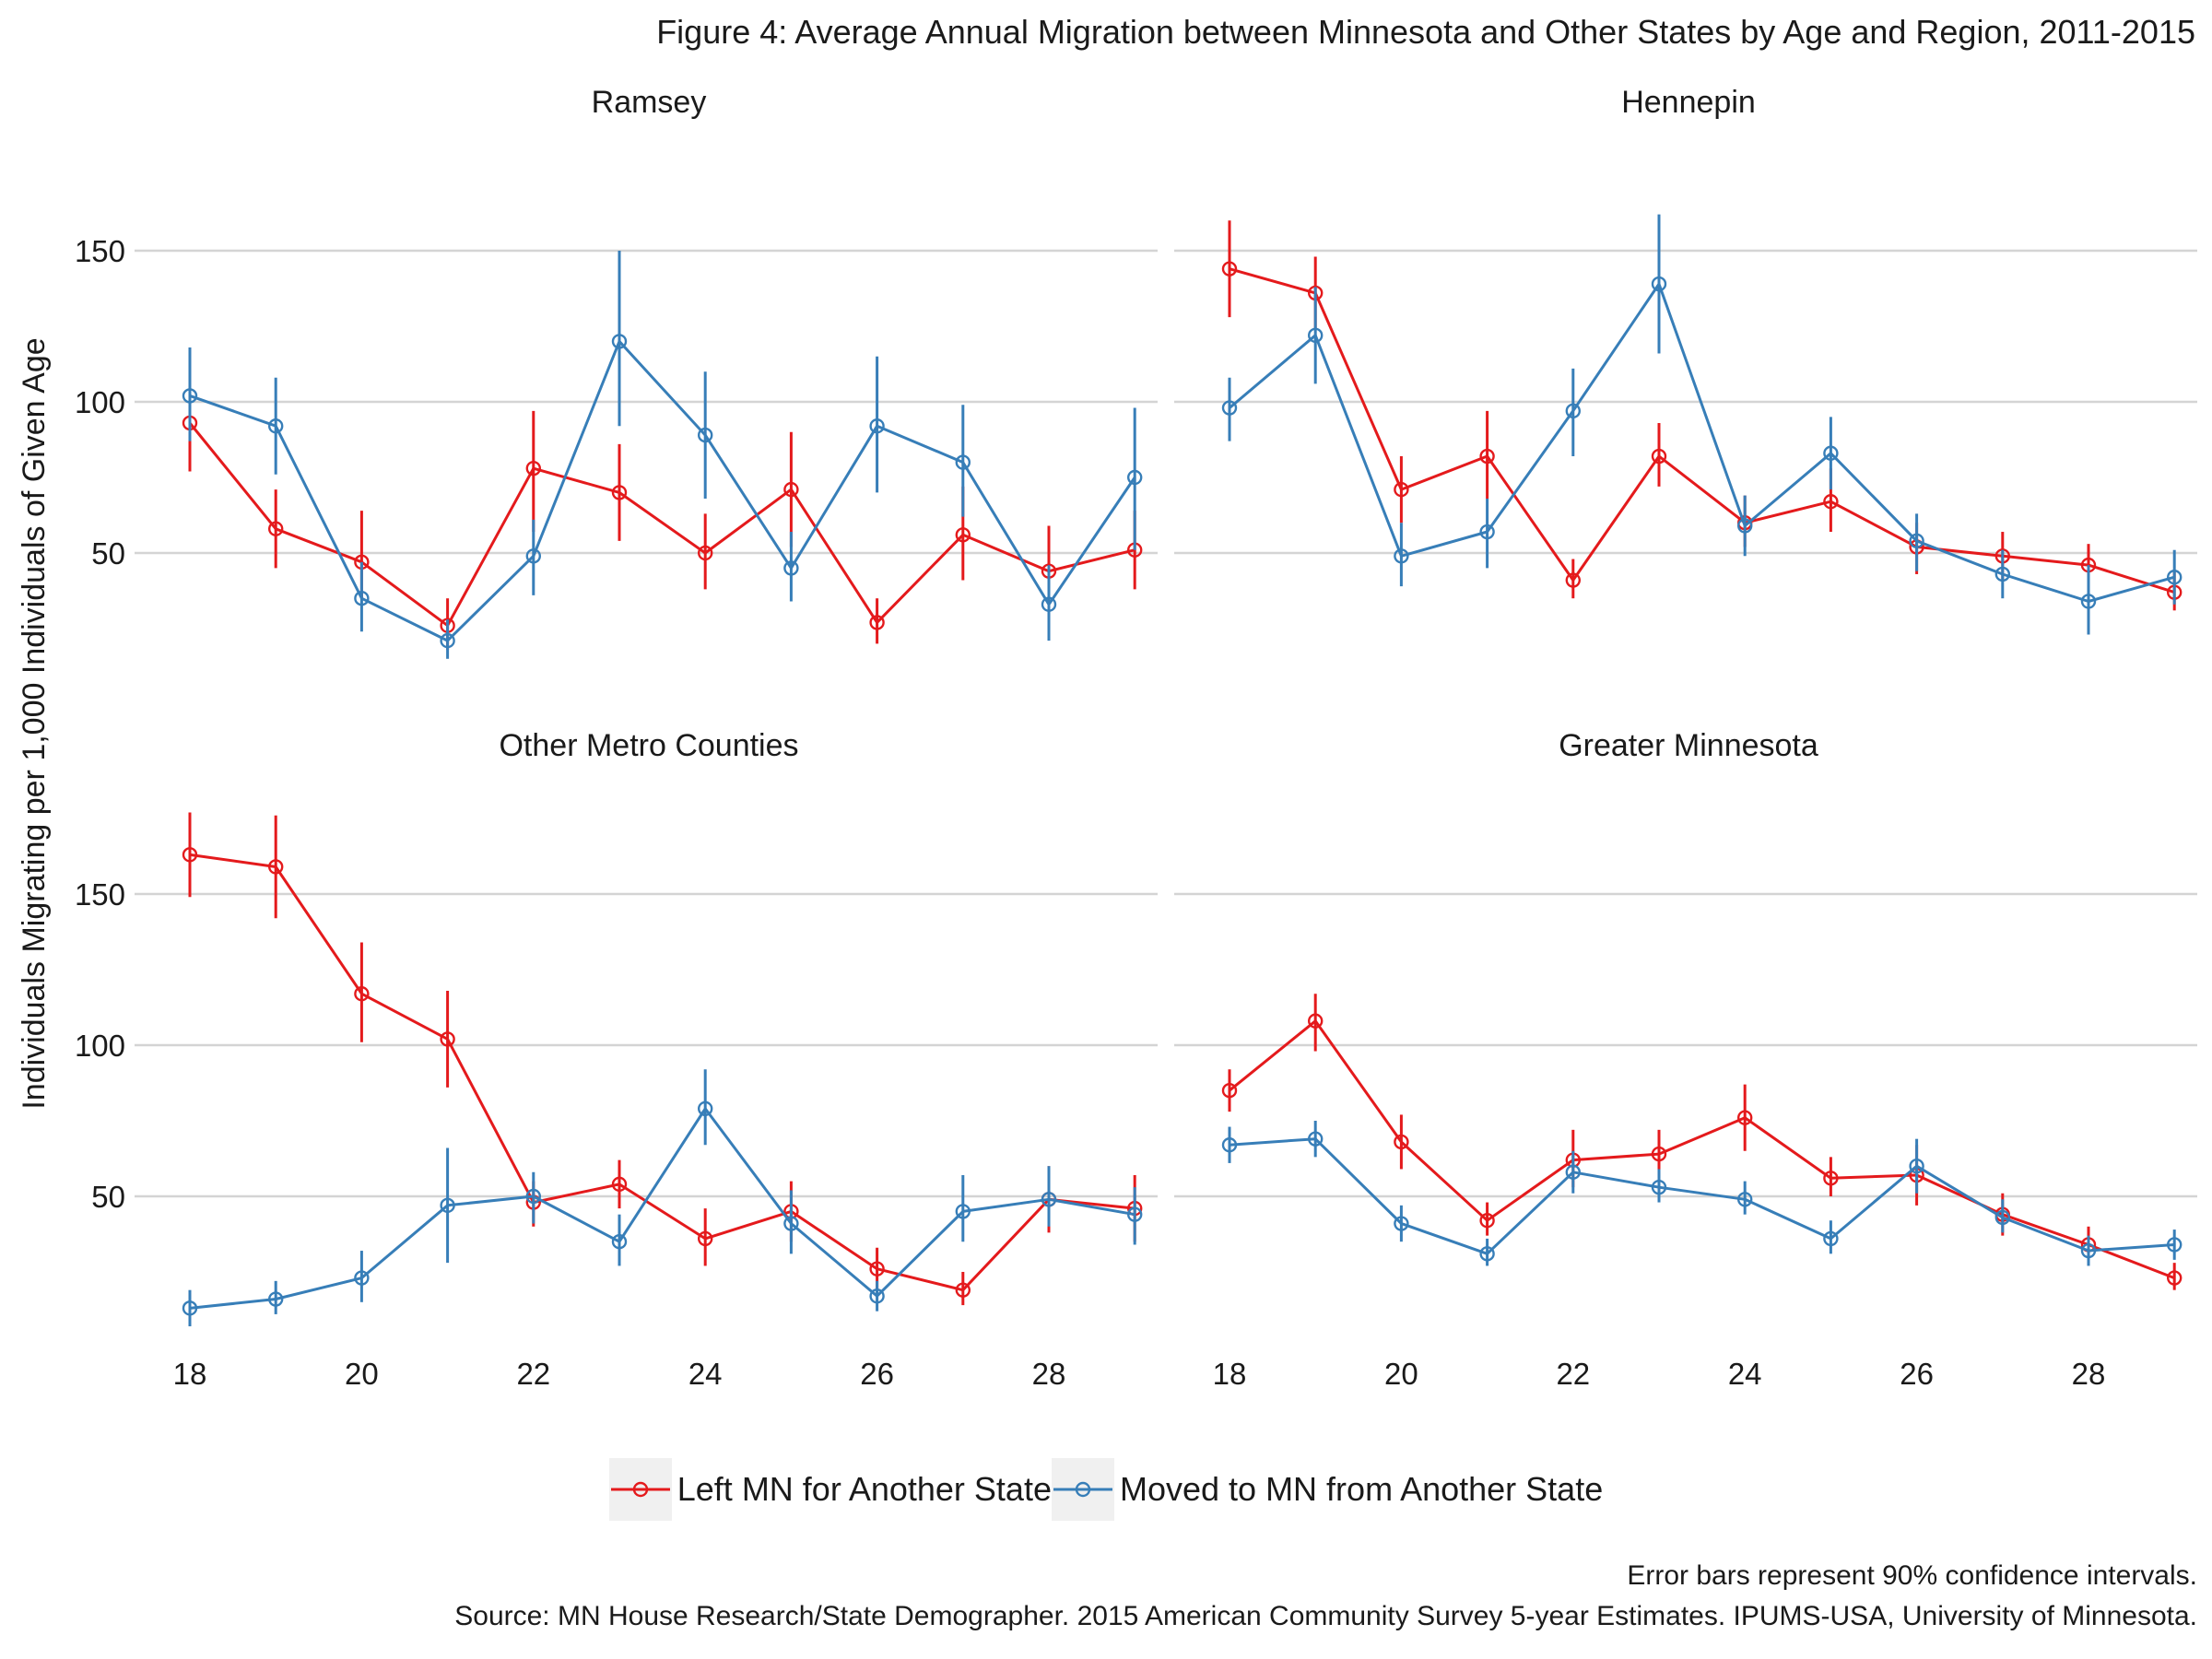 The image size is (2212, 1659). Describe the element at coordinates (1082, 1489) in the screenshot. I see `legend-key-moved` at that location.